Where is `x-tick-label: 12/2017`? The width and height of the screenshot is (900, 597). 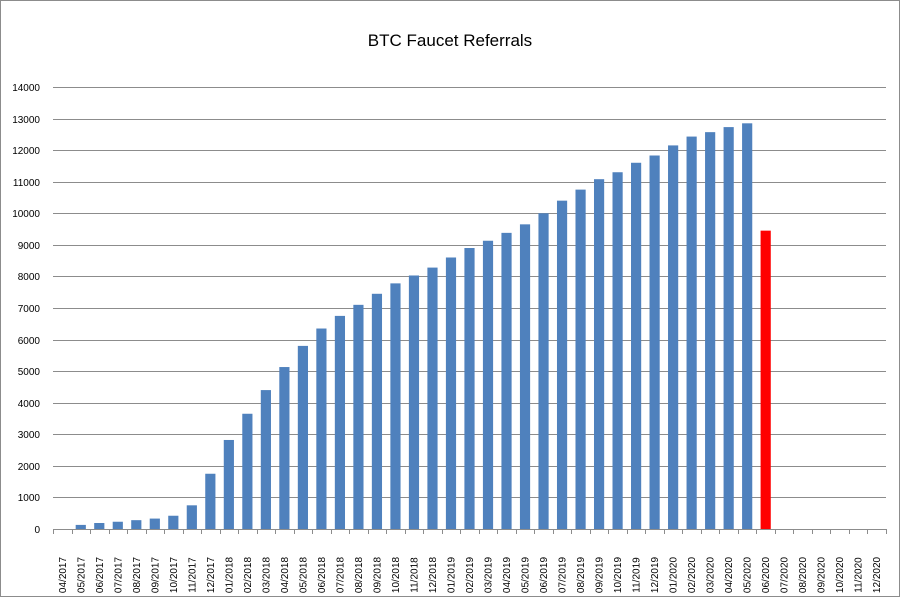 x-tick-label: 12/2017 is located at coordinates (211, 574).